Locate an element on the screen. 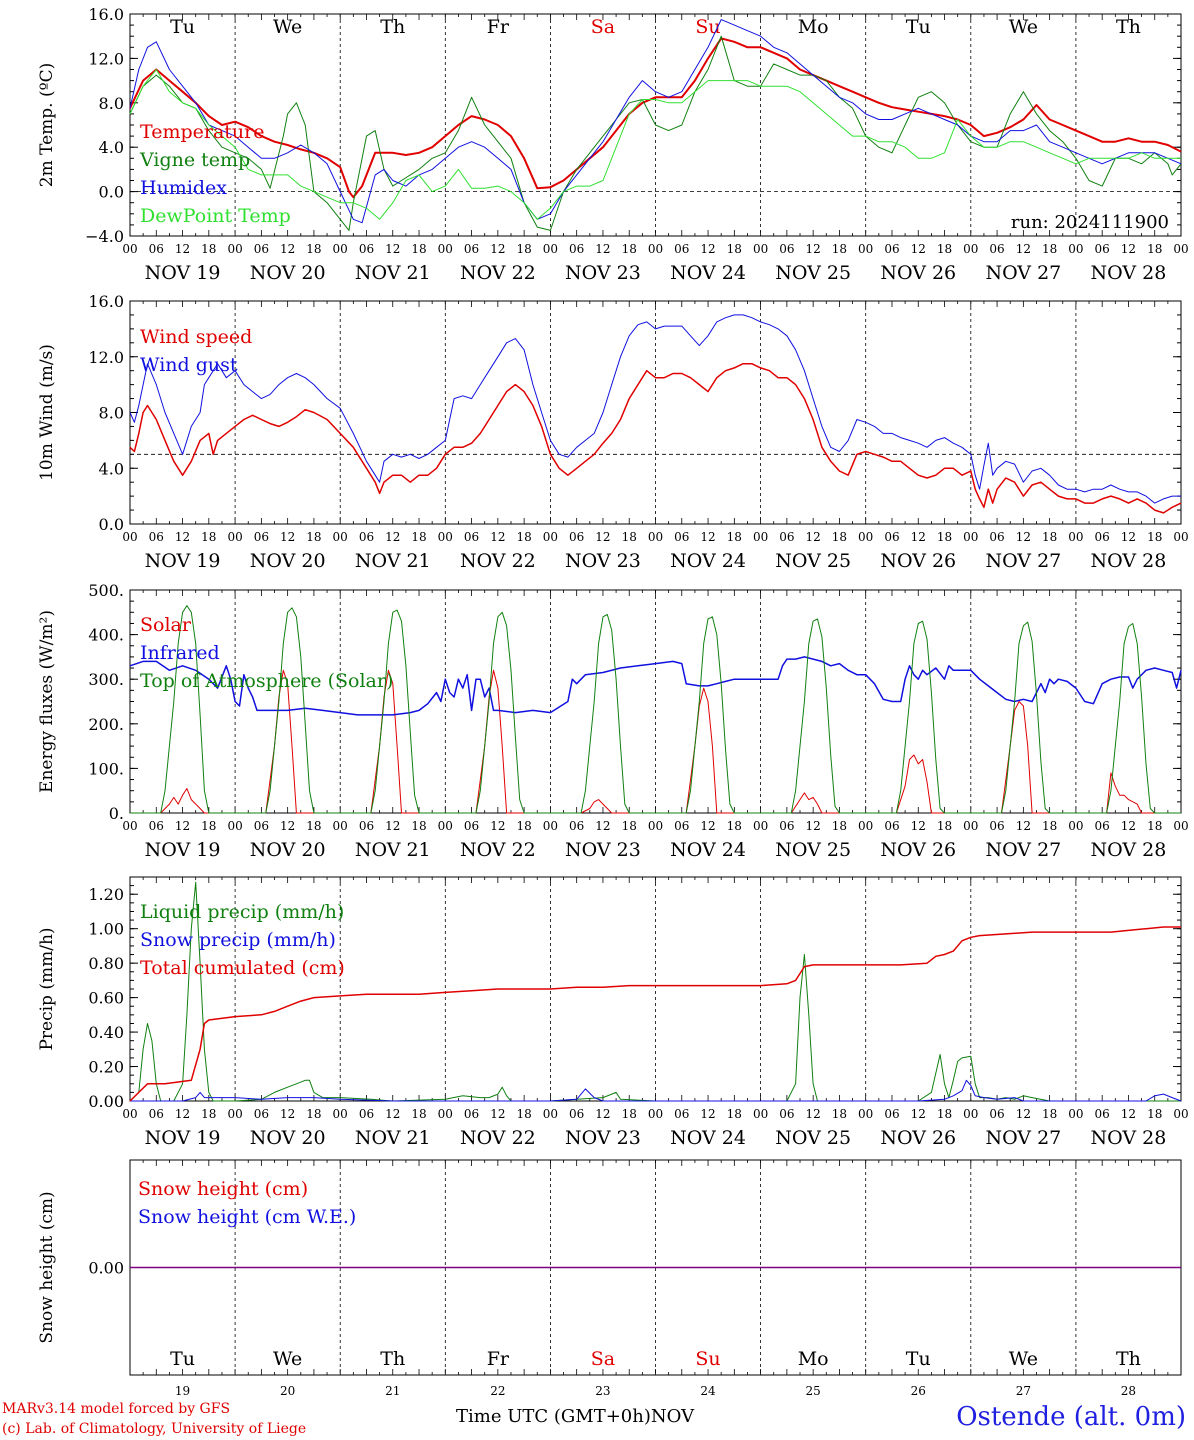 The height and width of the screenshot is (1440, 1194). panel-frame is located at coordinates (655, 701).